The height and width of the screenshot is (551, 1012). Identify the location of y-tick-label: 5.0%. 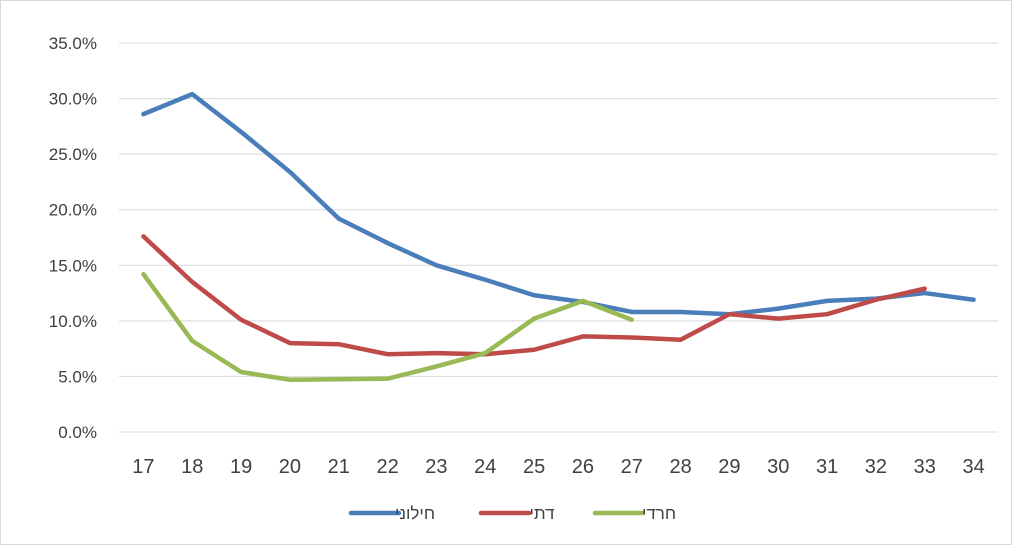
(77, 376).